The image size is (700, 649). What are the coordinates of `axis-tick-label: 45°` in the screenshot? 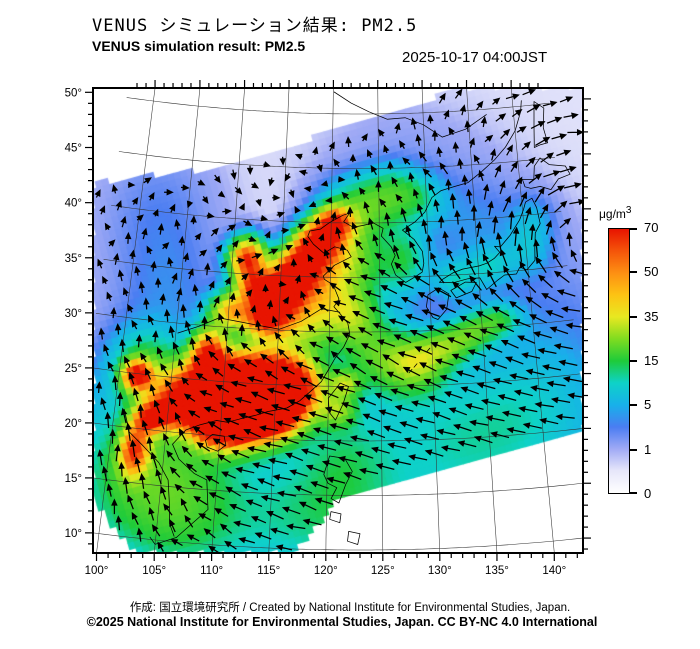 It's located at (73, 149).